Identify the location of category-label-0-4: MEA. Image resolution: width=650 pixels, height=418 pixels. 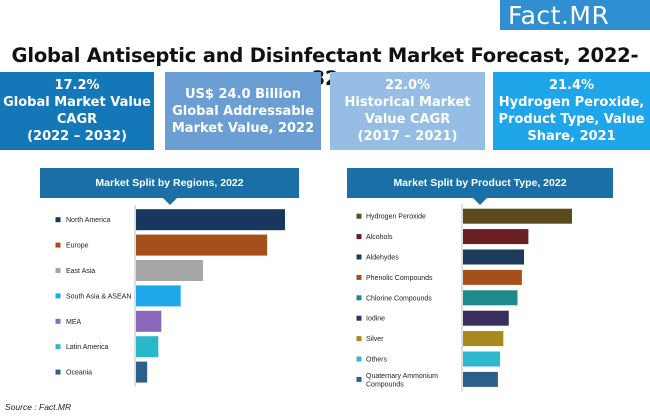
(74, 322).